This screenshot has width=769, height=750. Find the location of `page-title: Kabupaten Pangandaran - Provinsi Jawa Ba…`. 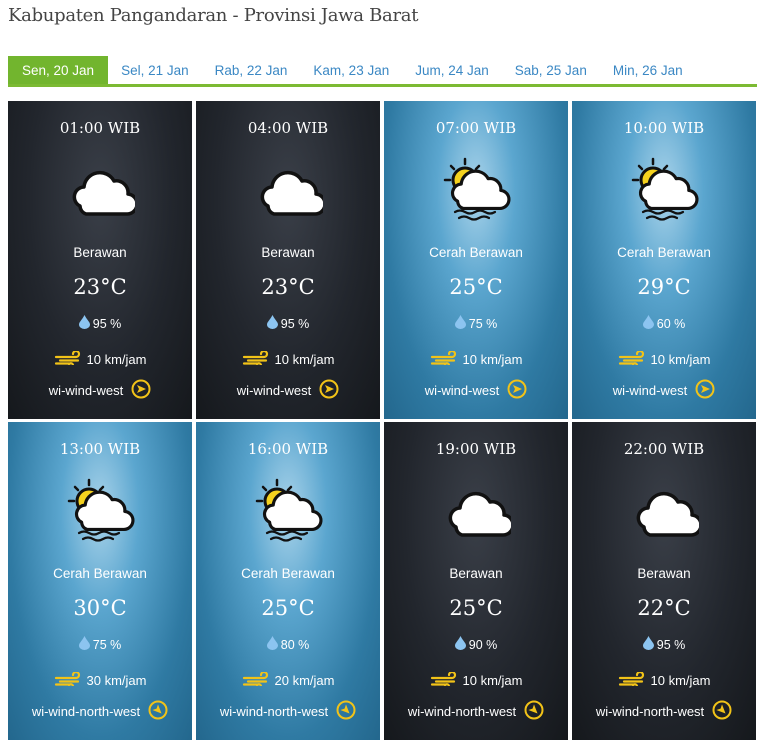

page-title: Kabupaten Pangandaran - Provinsi Jawa Ba… is located at coordinates (213, 15).